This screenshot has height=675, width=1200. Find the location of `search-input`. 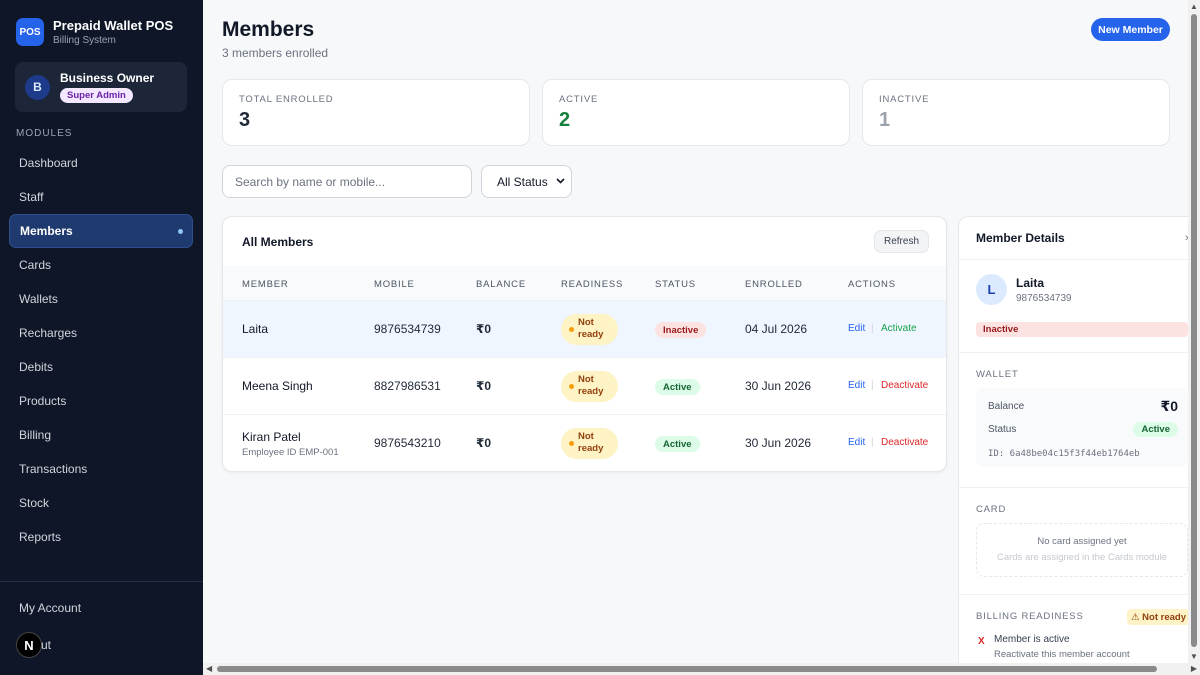

search-input is located at coordinates (347, 181).